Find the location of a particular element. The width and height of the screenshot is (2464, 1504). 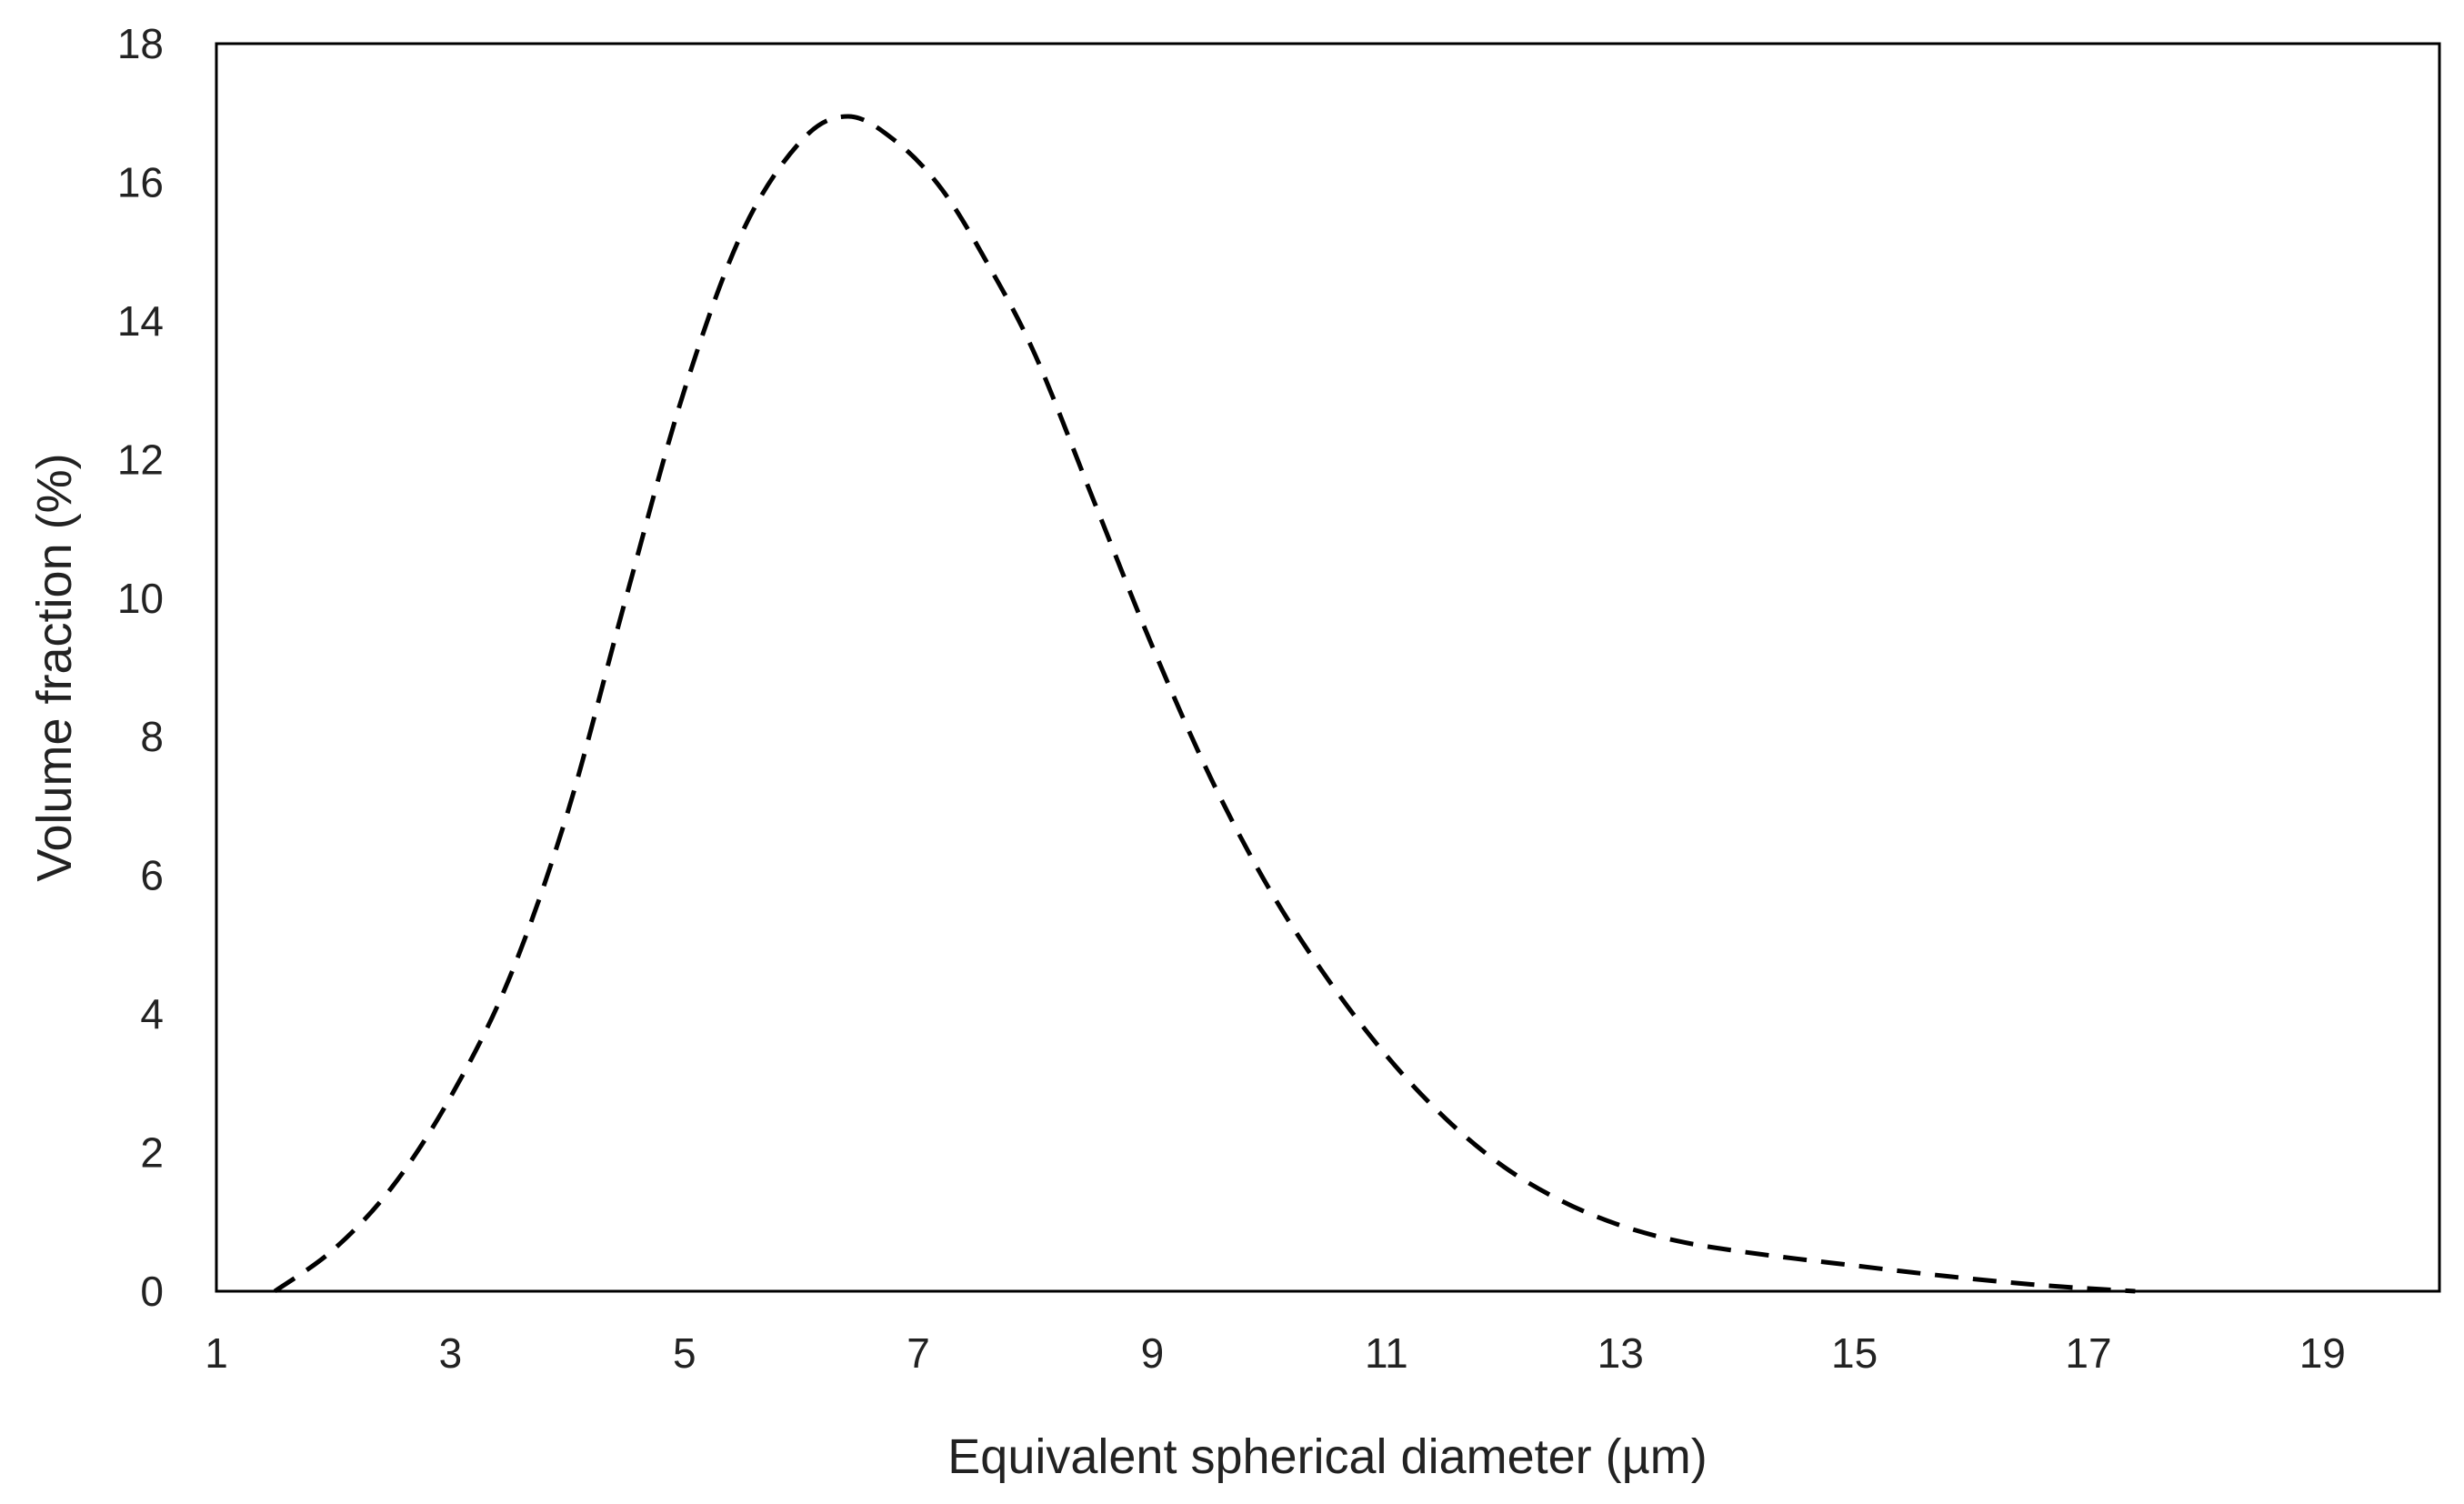

x-tick-label: 5 is located at coordinates (685, 1353).